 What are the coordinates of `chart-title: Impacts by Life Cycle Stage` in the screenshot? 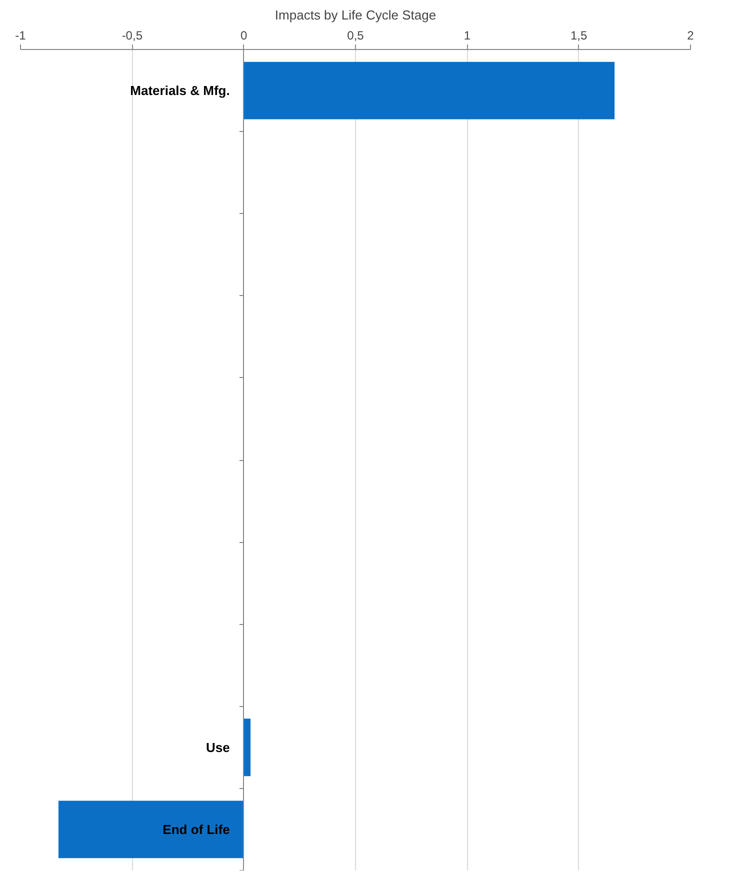 It's located at (355, 15).